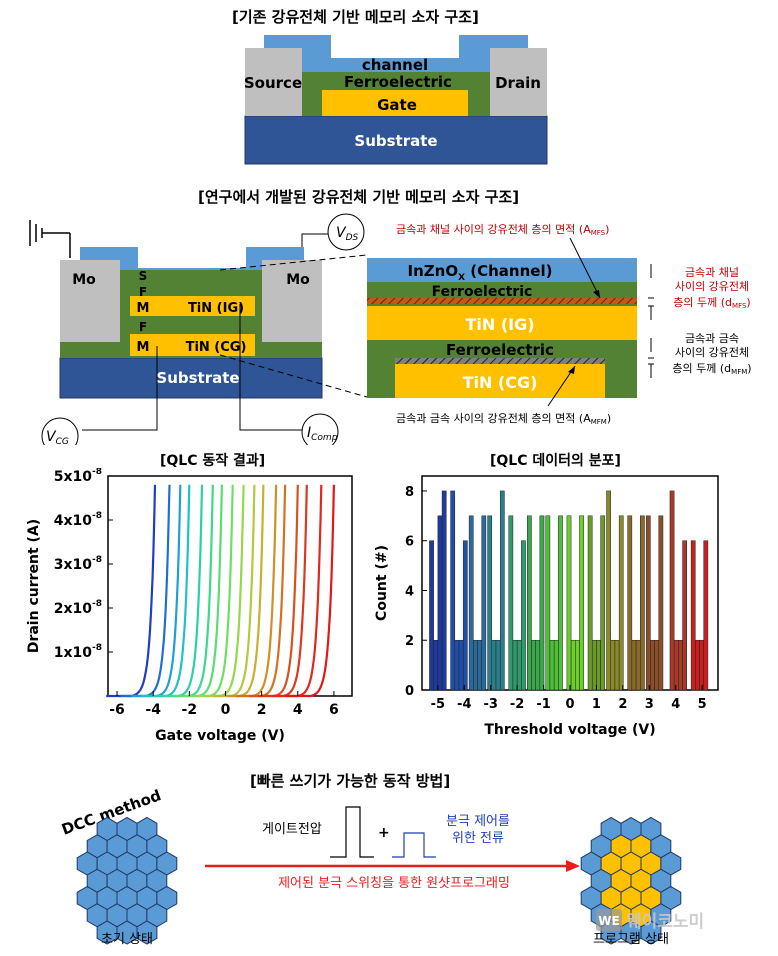 The height and width of the screenshot is (956, 778). What do you see at coordinates (502, 323) in the screenshot?
I see `zoom-tin-ig-layer` at bounding box center [502, 323].